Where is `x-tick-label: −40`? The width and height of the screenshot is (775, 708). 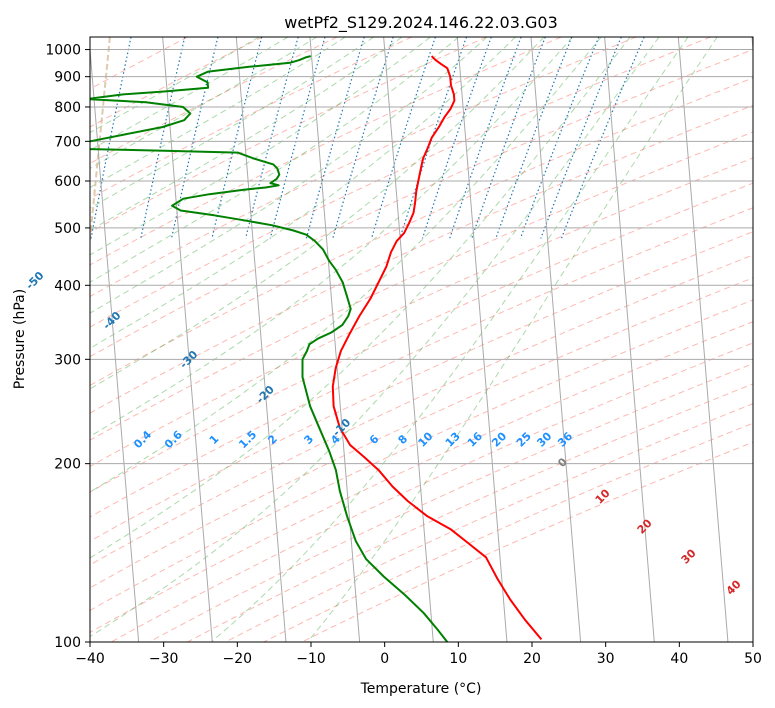
x-tick-label: −40 is located at coordinates (90, 659).